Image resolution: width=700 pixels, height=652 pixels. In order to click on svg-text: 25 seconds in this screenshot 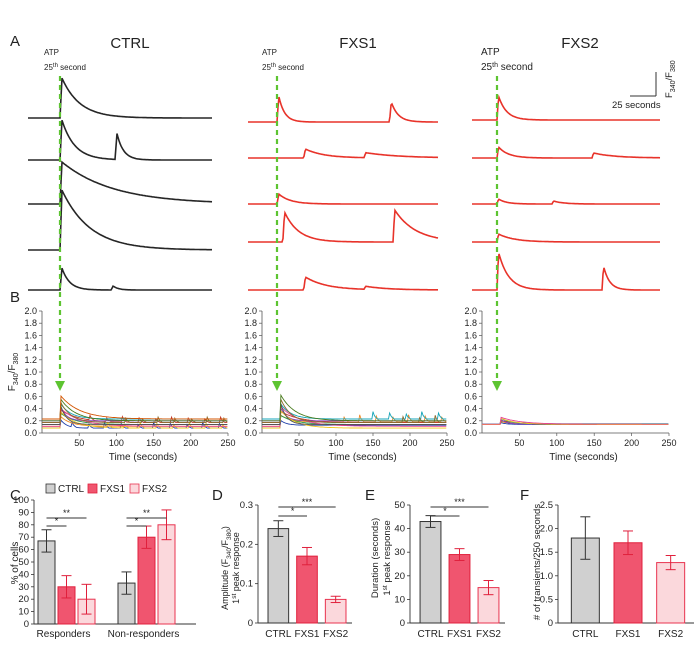, I will do `click(636, 105)`.